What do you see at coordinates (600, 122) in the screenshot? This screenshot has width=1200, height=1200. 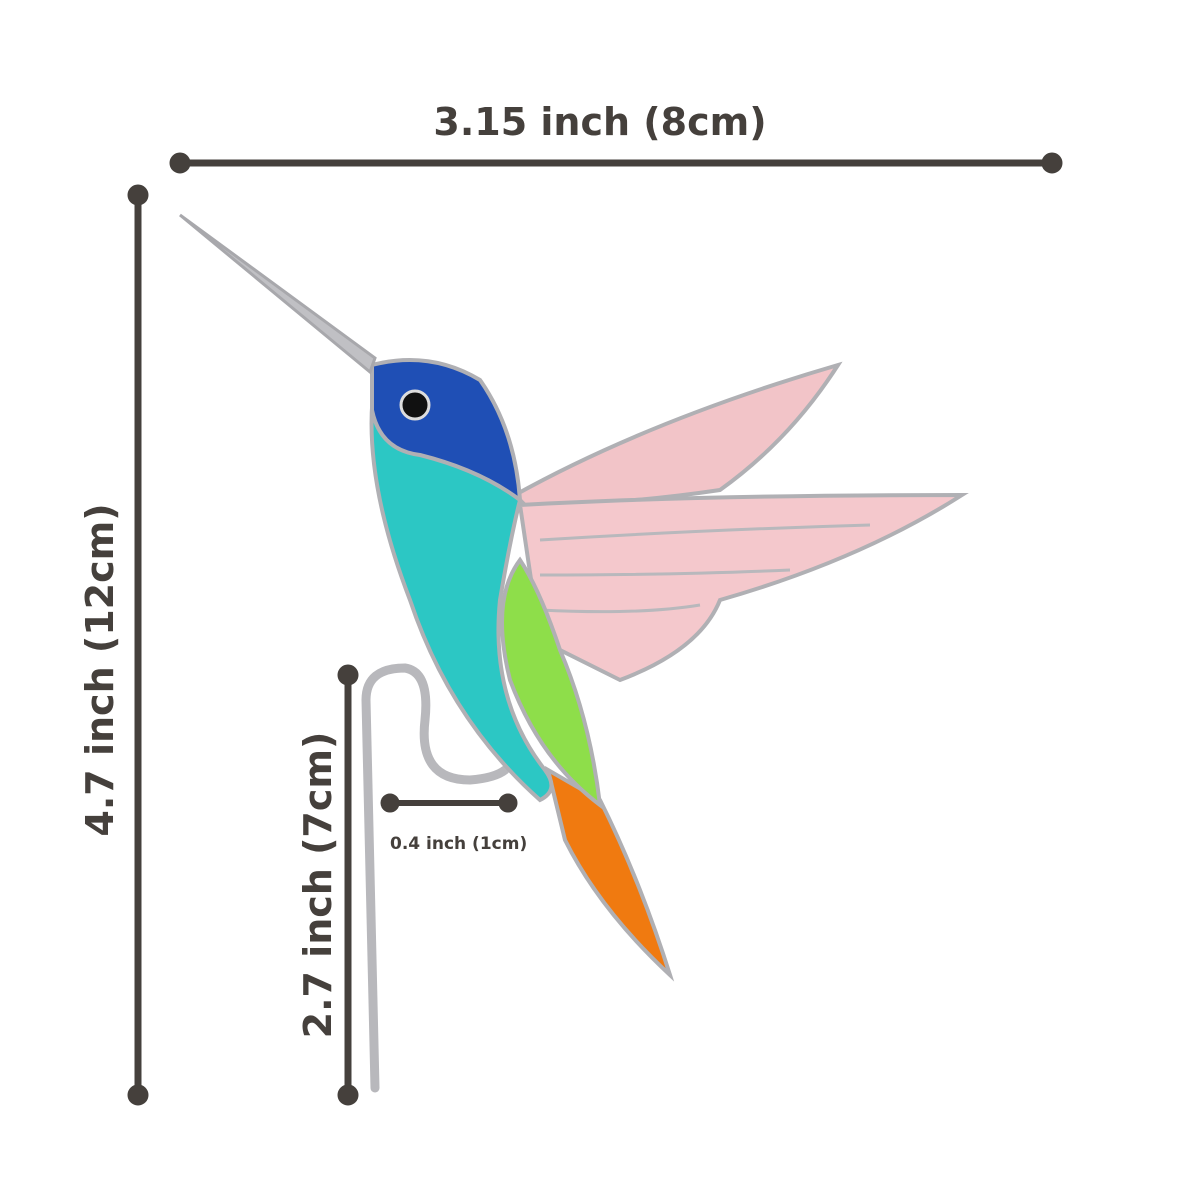 I see `width-label: 3.15 inch (8cm)` at bounding box center [600, 122].